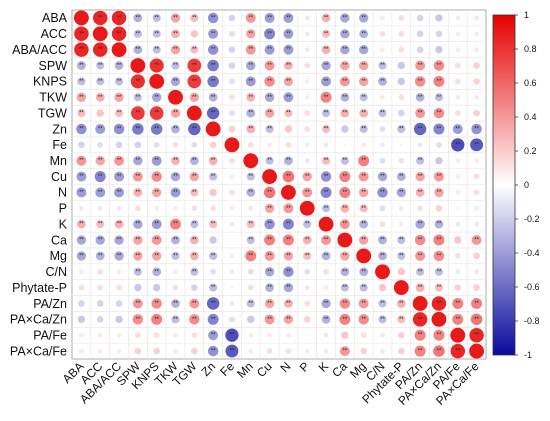 The height and width of the screenshot is (421, 550). Describe the element at coordinates (119, 335) in the screenshot. I see `cell-PA_Fe-ABA_ACC` at that location.